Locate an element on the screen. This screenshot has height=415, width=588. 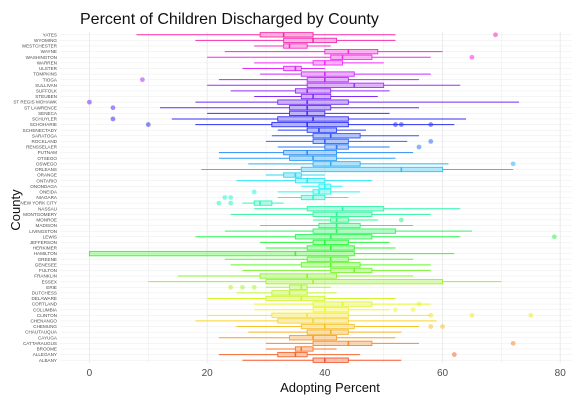
y-tick-label: TIOGA is located at coordinates (50, 79).